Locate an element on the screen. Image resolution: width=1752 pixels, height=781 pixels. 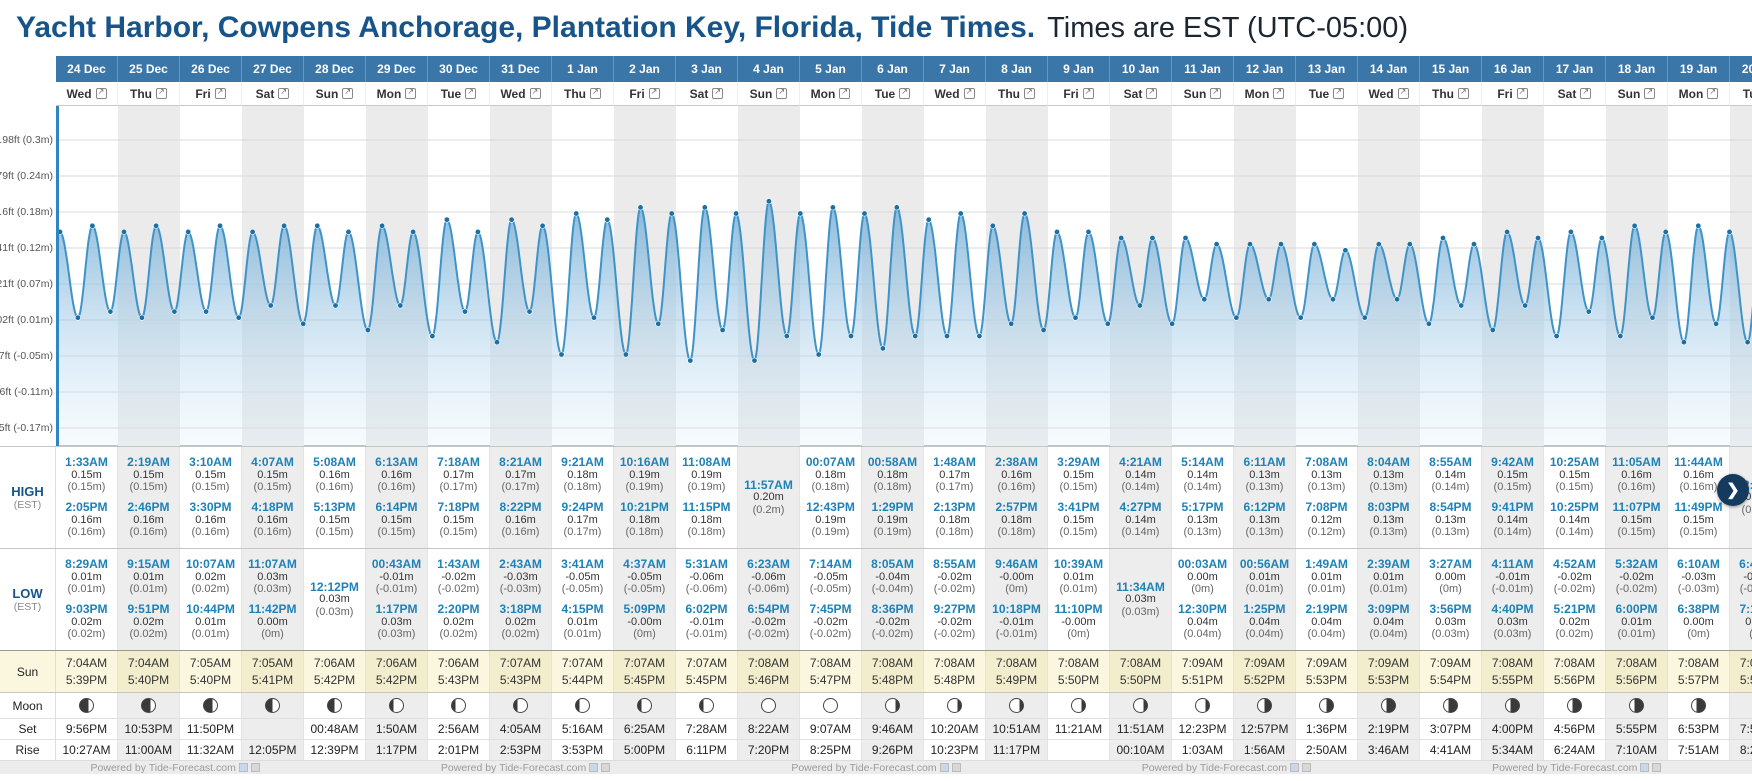
moonrise-time-cell: 5:00PM is located at coordinates (645, 750).